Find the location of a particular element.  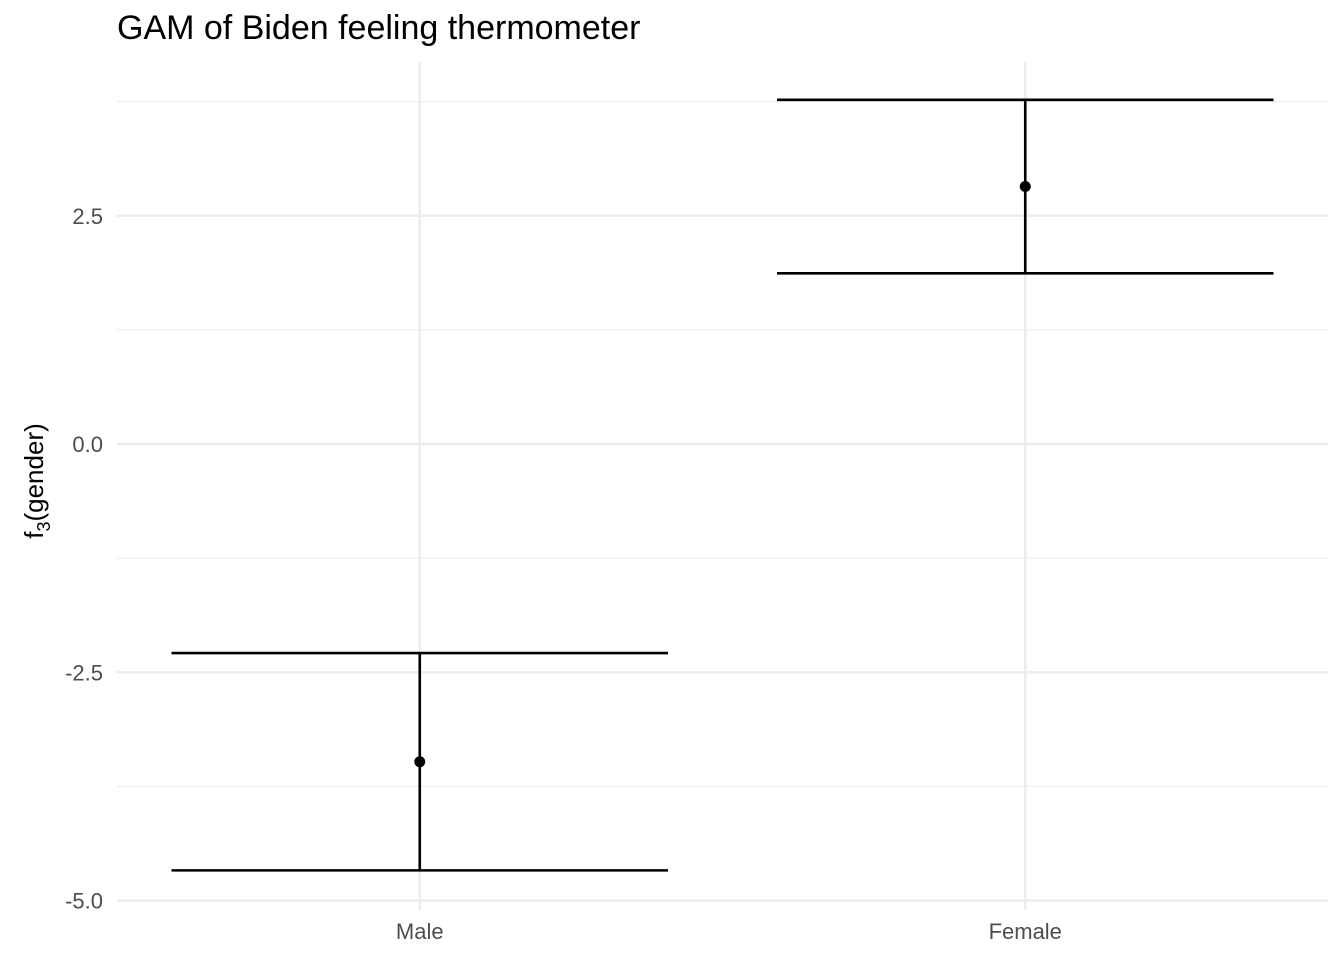

y-axis-label-rest: (gender) is located at coordinates (34, 472).